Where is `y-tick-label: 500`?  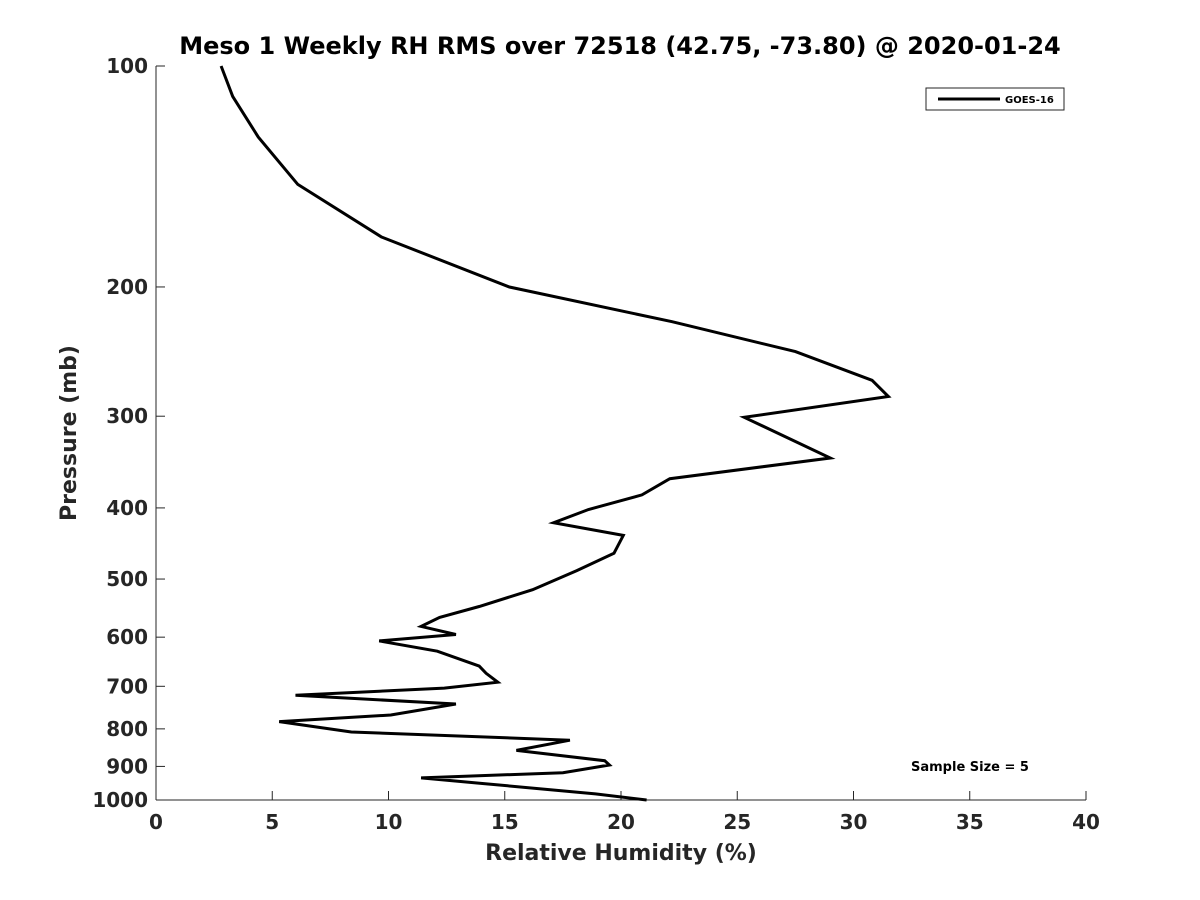
y-tick-label: 500 is located at coordinates (127, 579).